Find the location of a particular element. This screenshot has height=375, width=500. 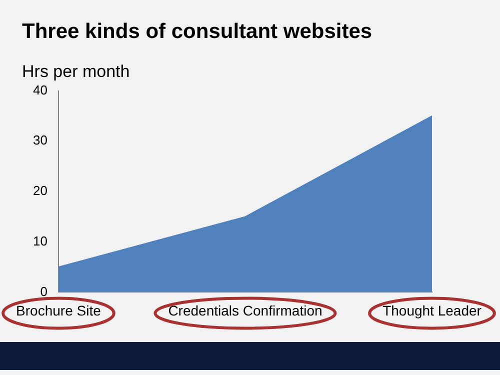

x-tick-label: Credentials Confirmation is located at coordinates (245, 310).